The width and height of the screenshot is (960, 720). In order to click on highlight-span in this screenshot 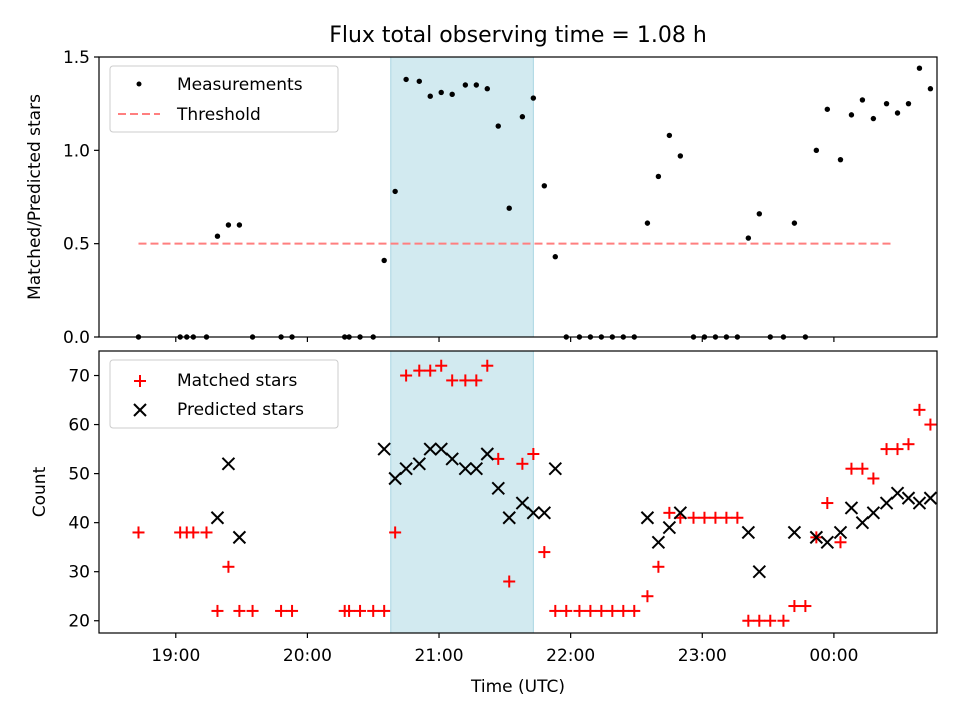, I will do `click(462, 197)`.